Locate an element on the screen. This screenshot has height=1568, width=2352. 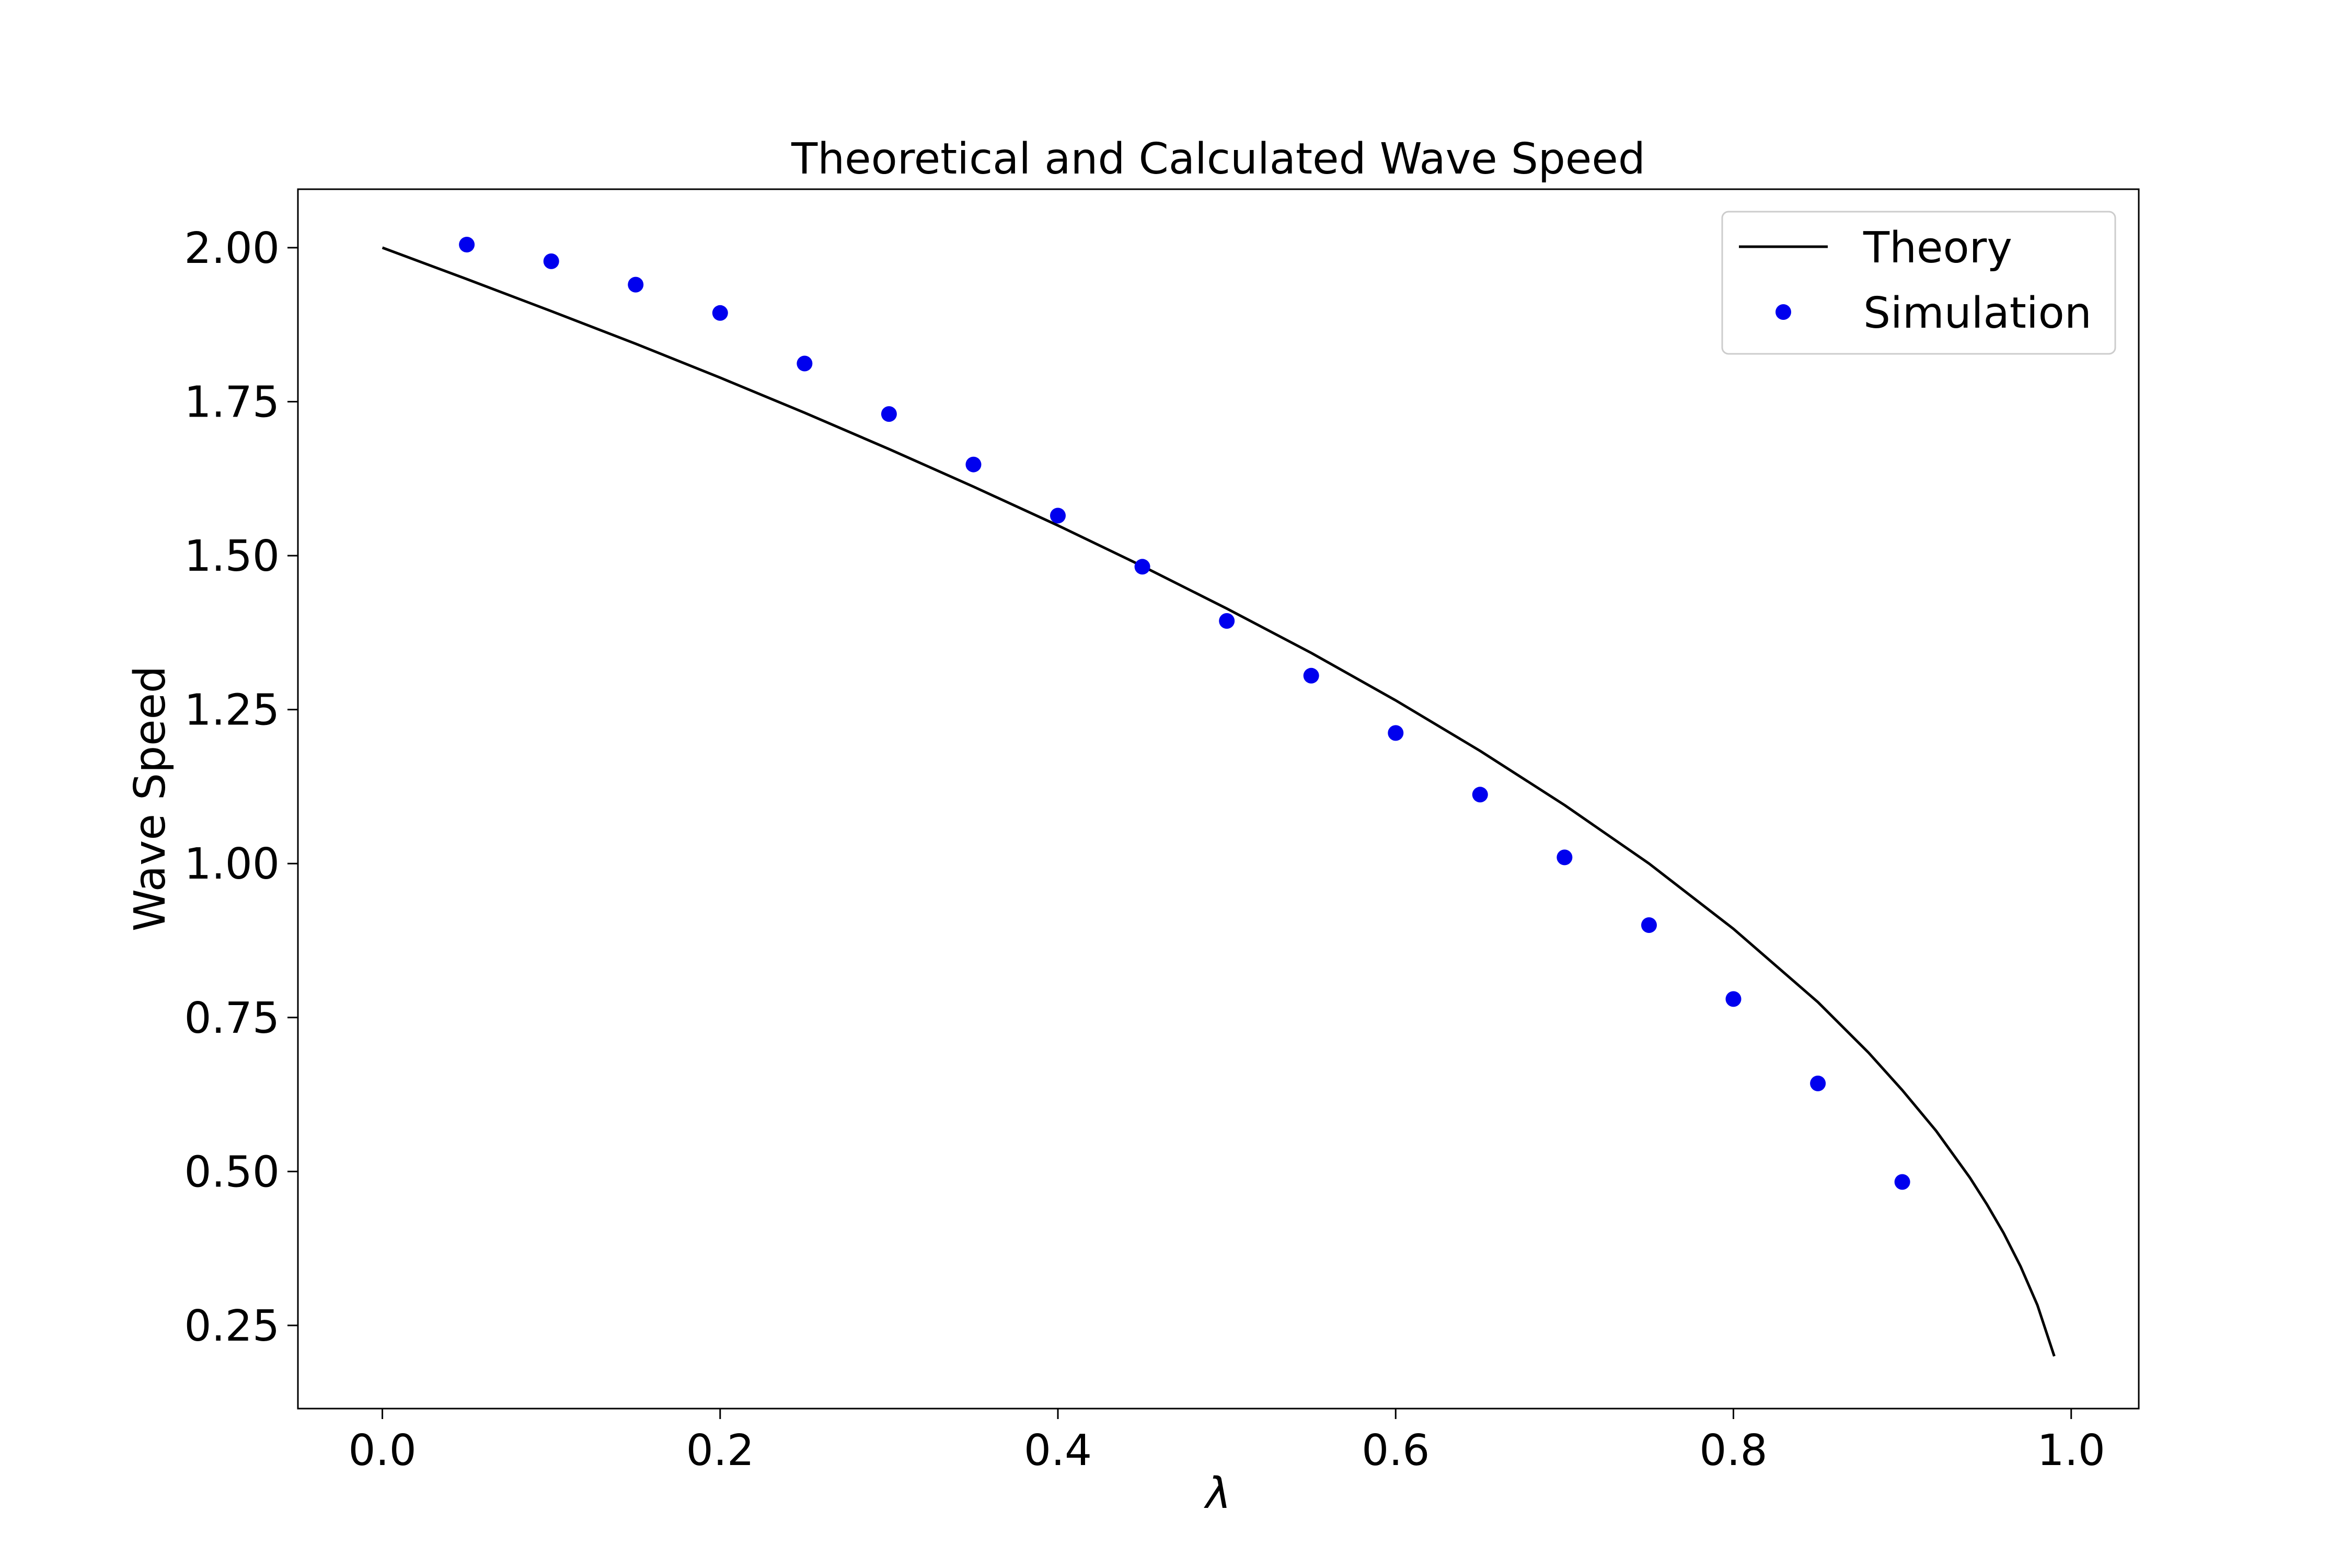
x-tick-label: 0.2 is located at coordinates (720, 1450).